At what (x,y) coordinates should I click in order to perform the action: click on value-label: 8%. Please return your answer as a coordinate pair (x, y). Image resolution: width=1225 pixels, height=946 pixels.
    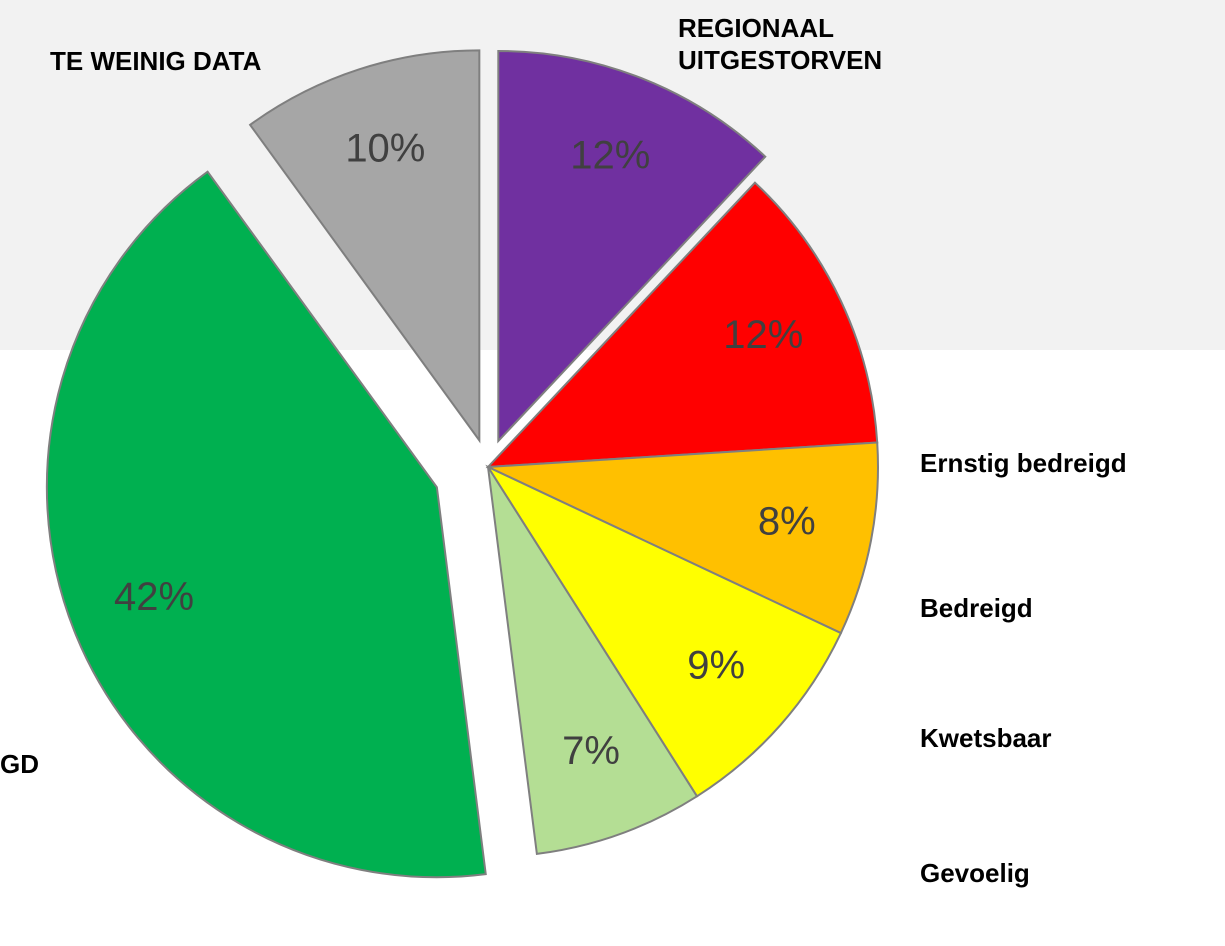
    Looking at the image, I should click on (787, 522).